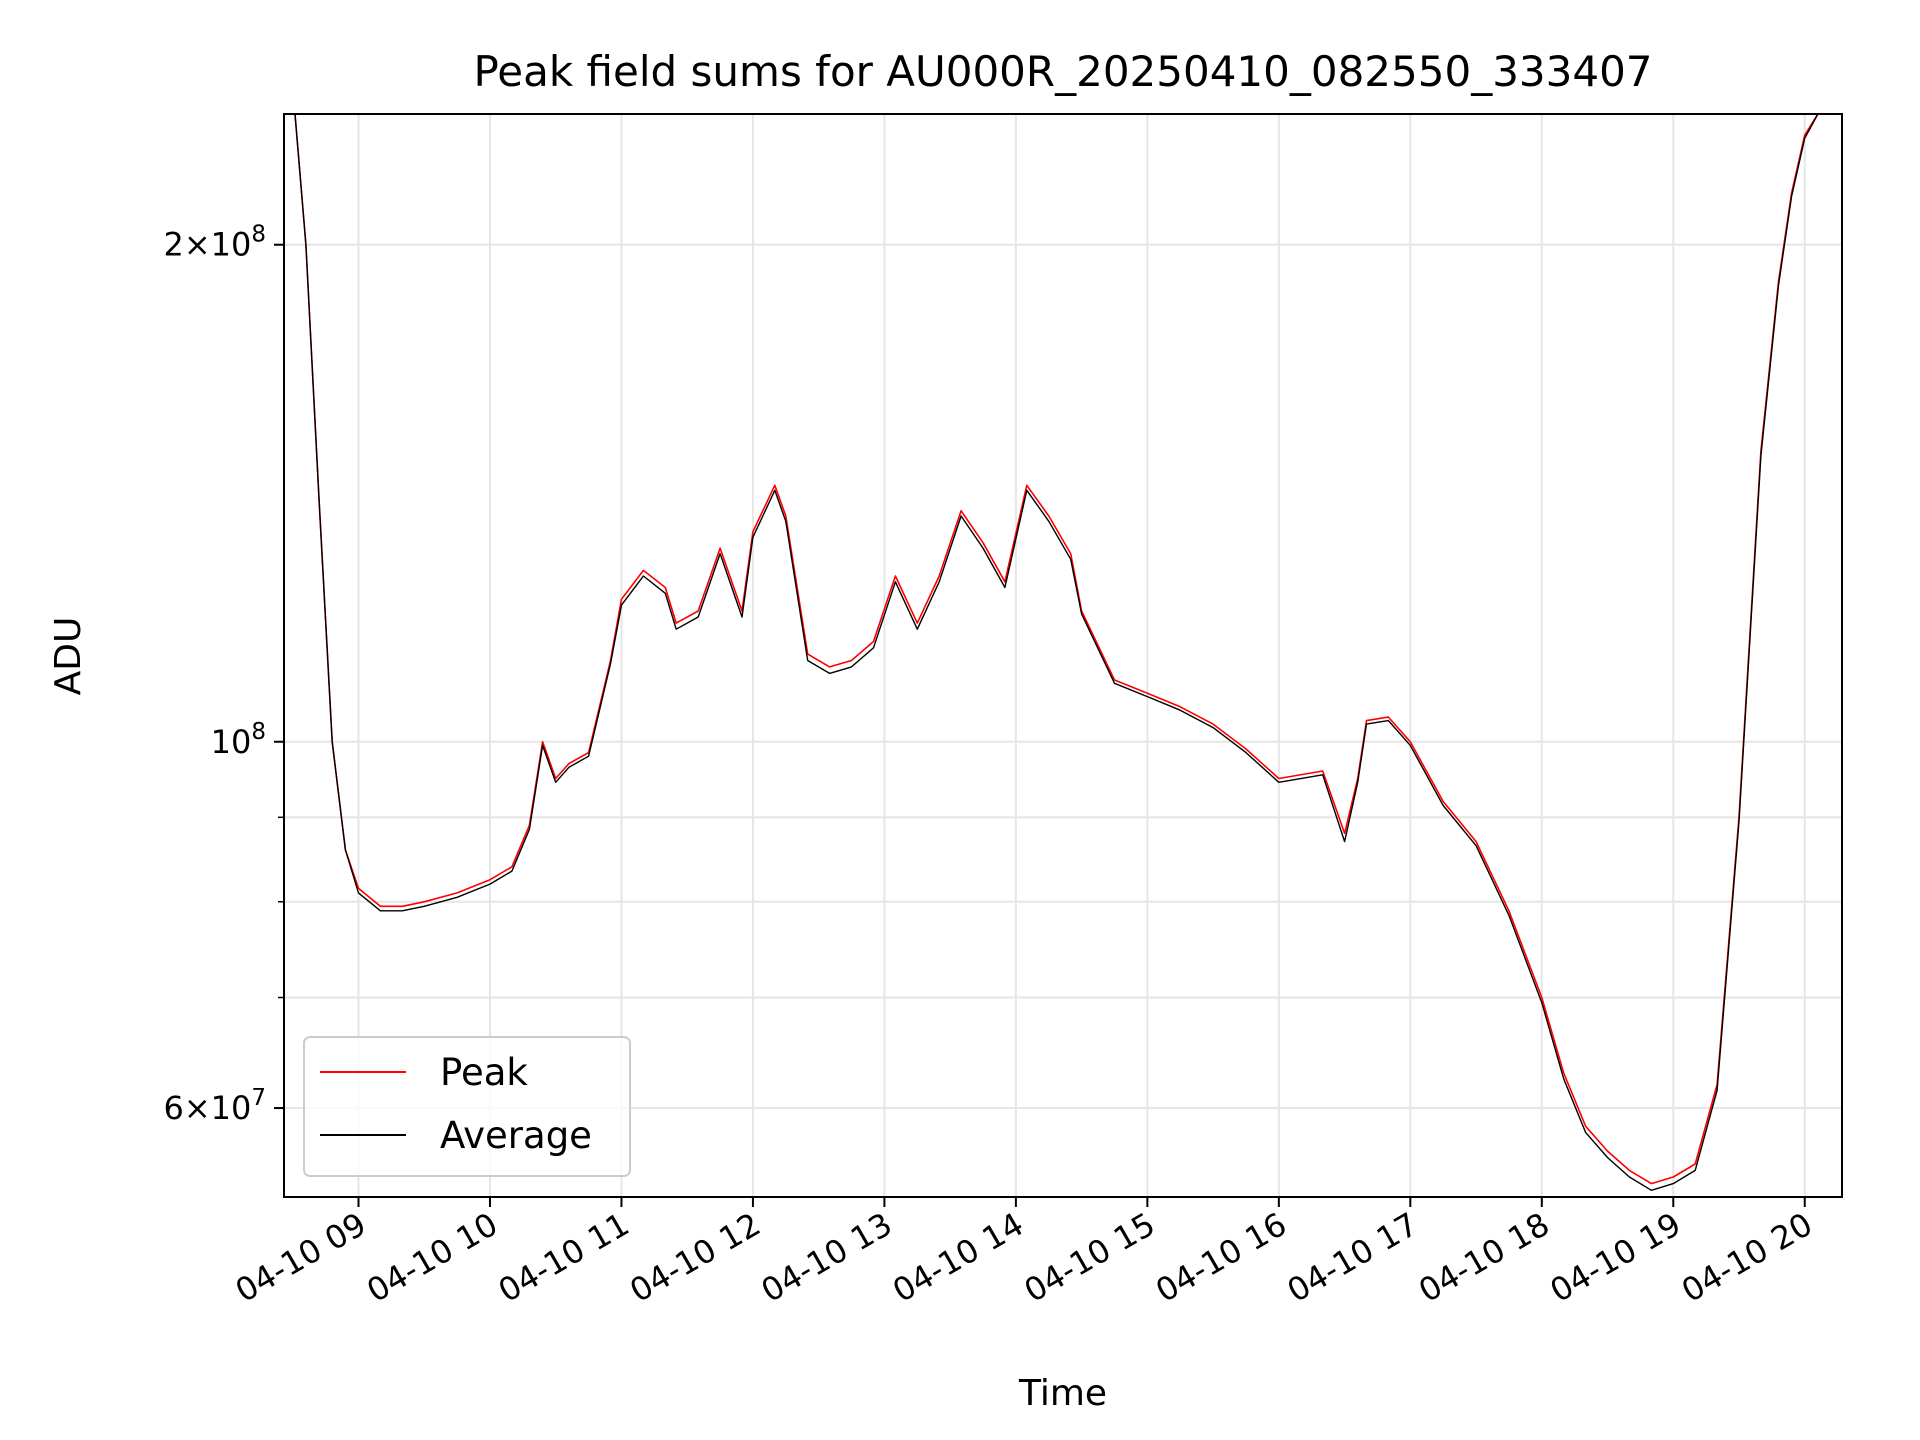 This screenshot has width=1920, height=1440. What do you see at coordinates (214, 243) in the screenshot?
I see `y-tick-label: 2×108` at bounding box center [214, 243].